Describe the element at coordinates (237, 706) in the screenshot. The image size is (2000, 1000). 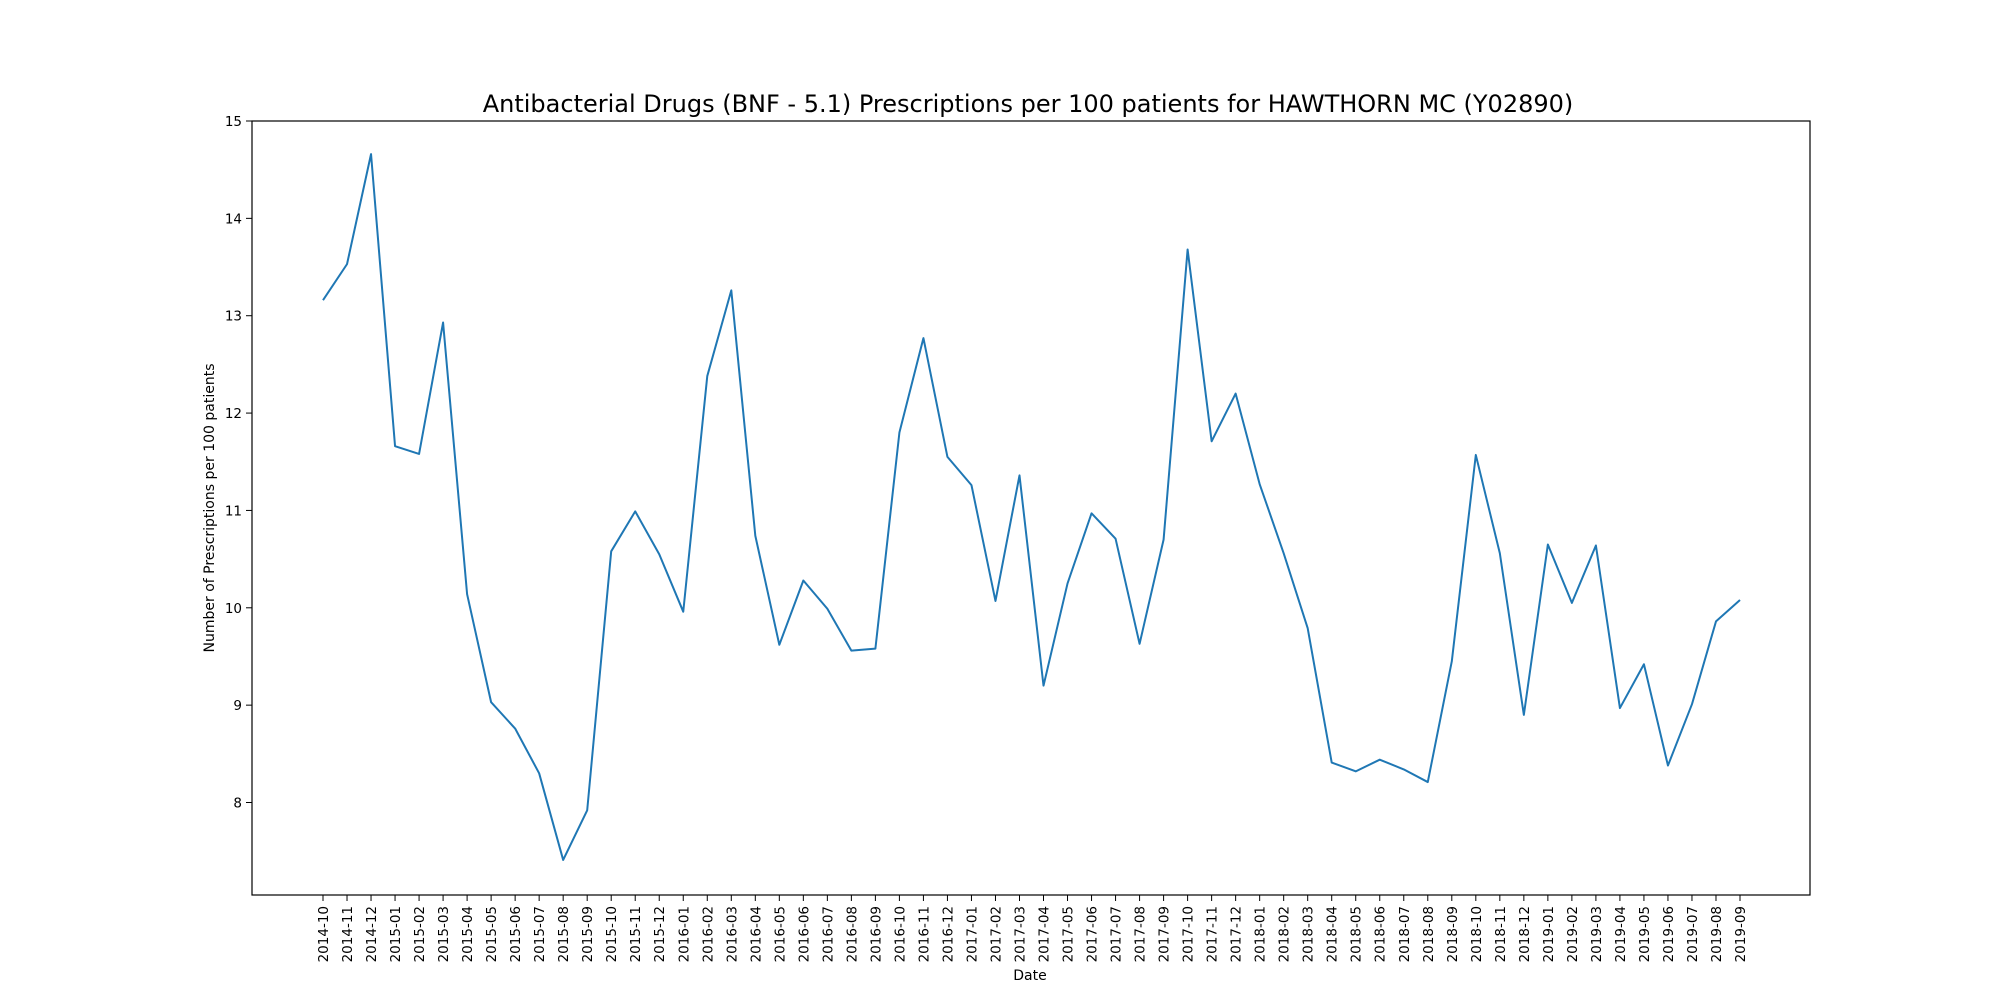
I see `y-tick-label: 9` at that location.